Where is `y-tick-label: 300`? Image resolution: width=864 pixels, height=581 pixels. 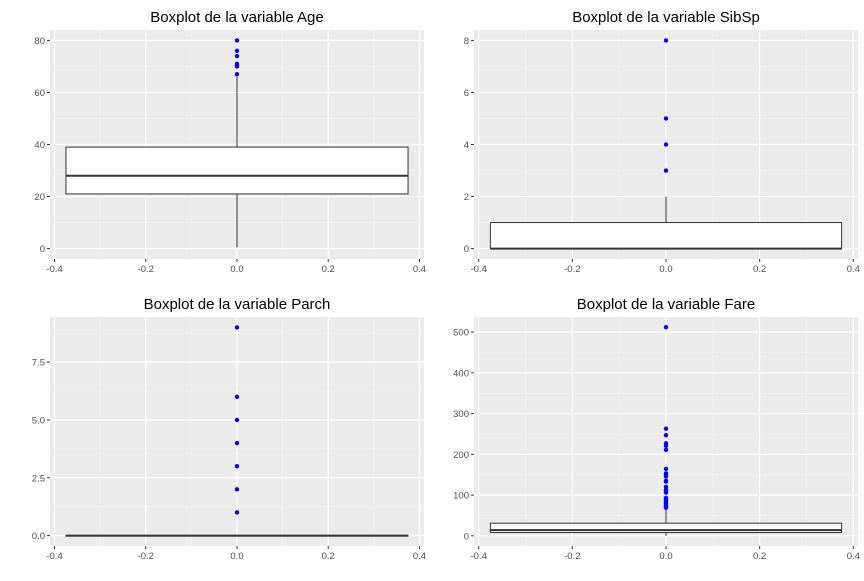 y-tick-label: 300 is located at coordinates (461, 414).